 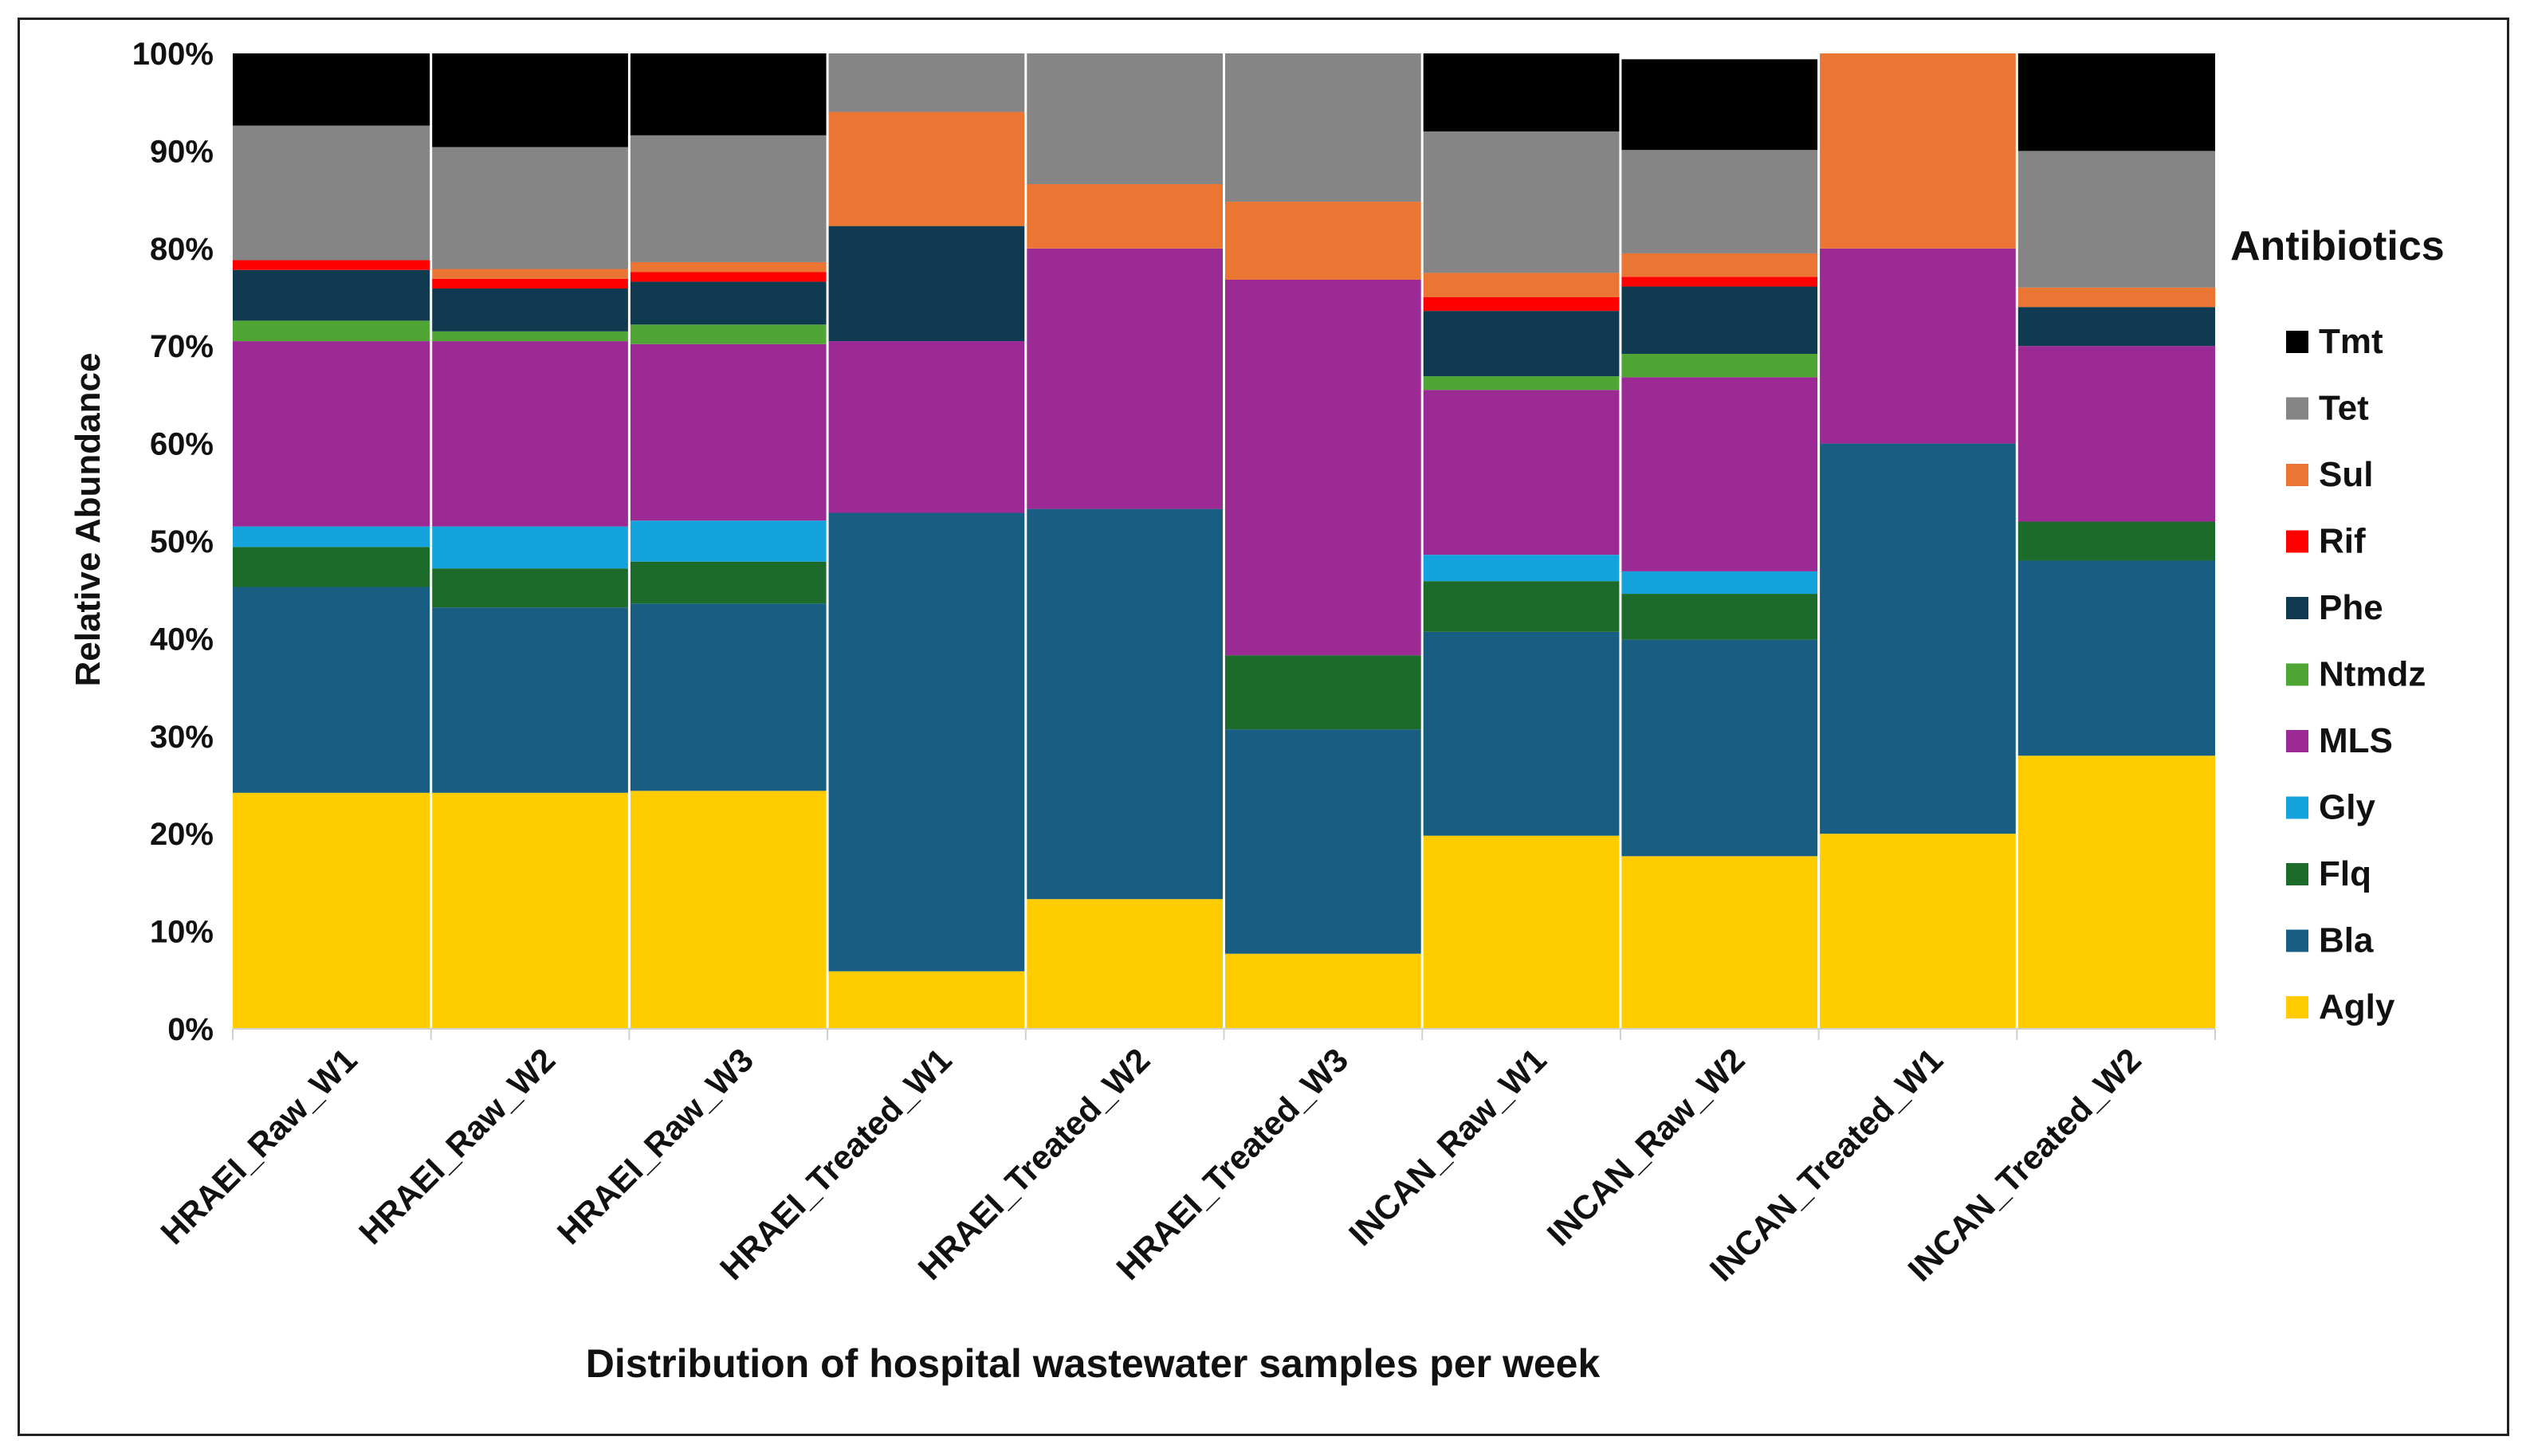 What do you see at coordinates (2297, 475) in the screenshot?
I see `legend-swatch-sul` at bounding box center [2297, 475].